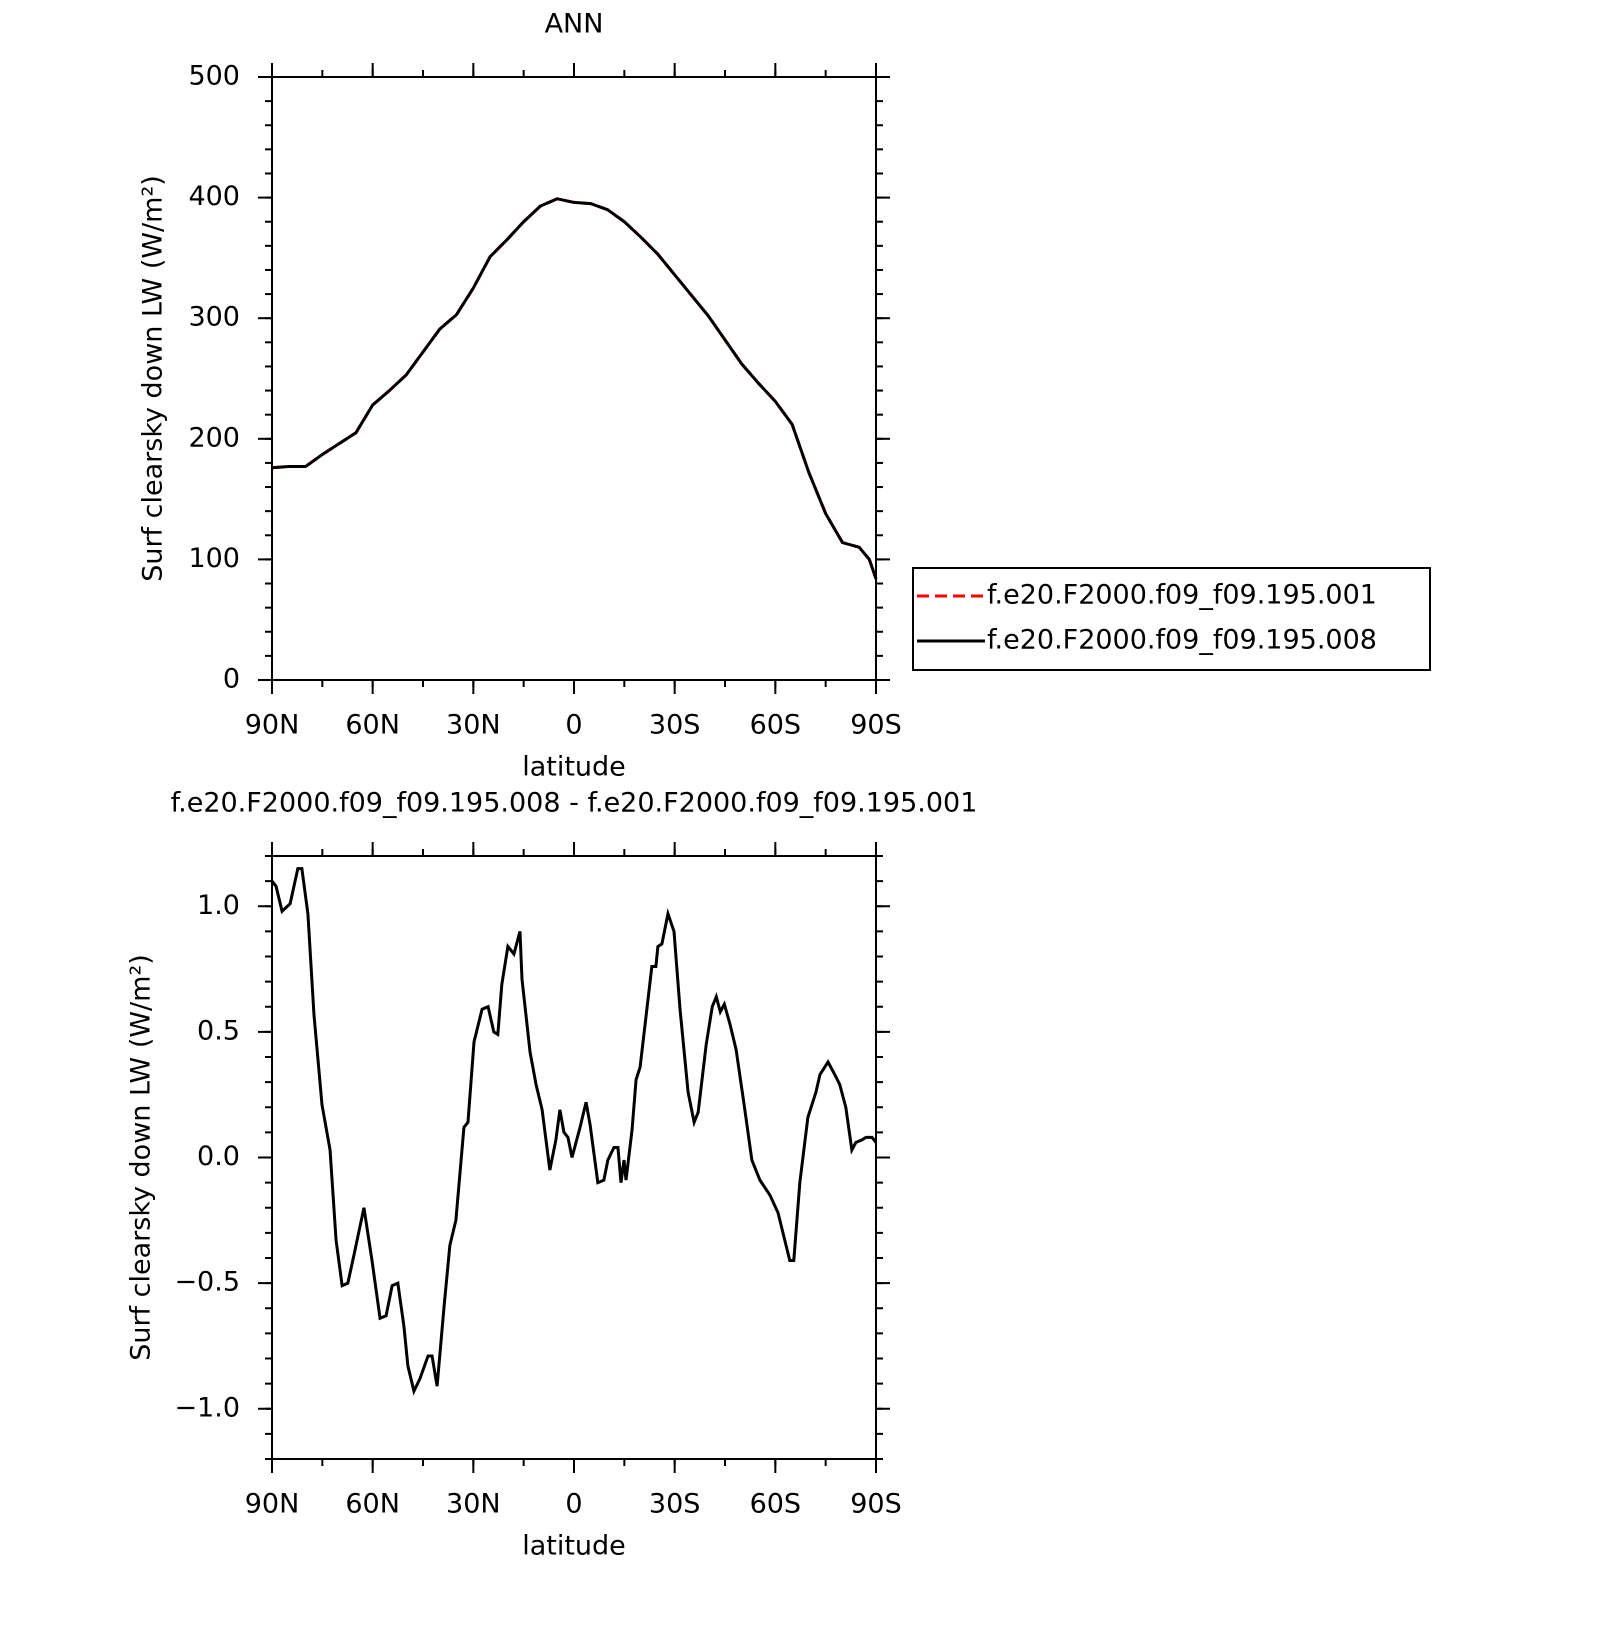 This screenshot has width=1599, height=1635. What do you see at coordinates (218, 1030) in the screenshot?
I see `y-tick-label: 0.5` at bounding box center [218, 1030].